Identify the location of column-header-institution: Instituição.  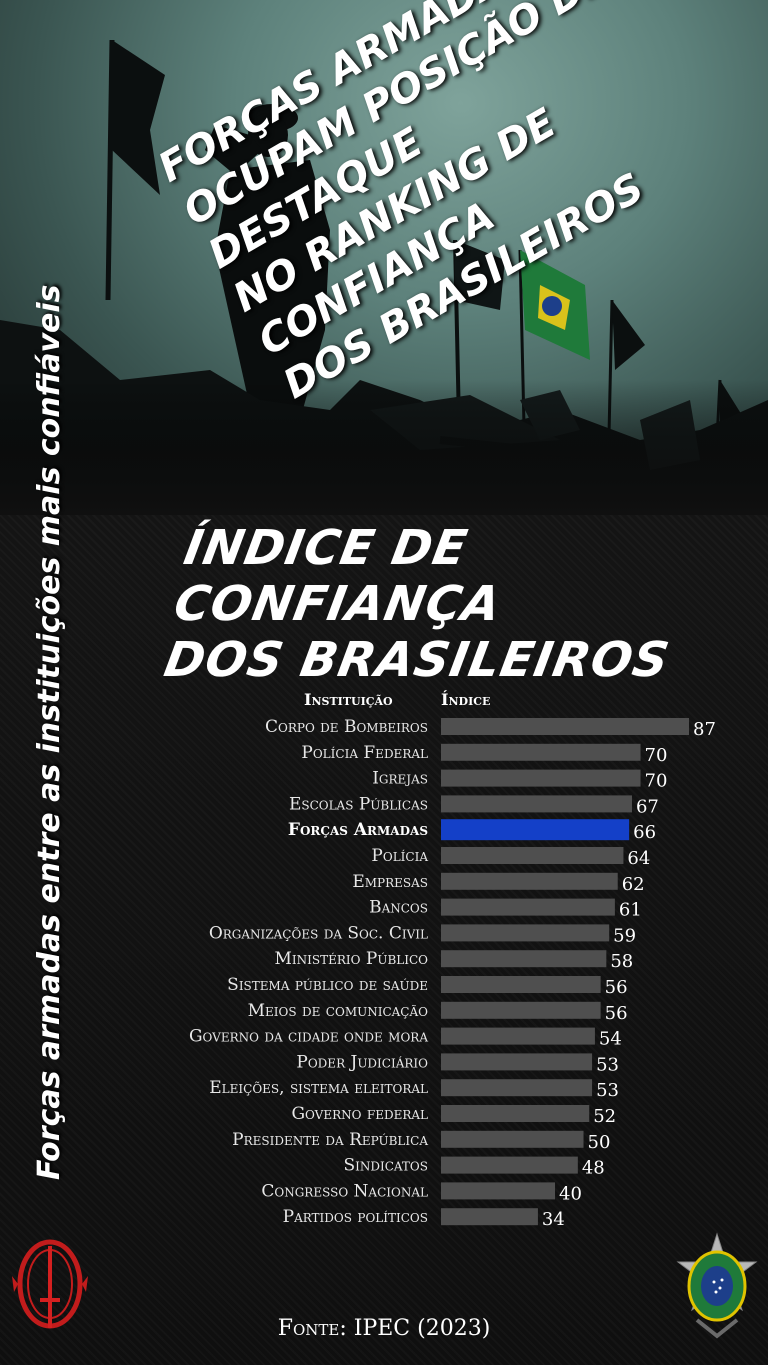
(348, 699).